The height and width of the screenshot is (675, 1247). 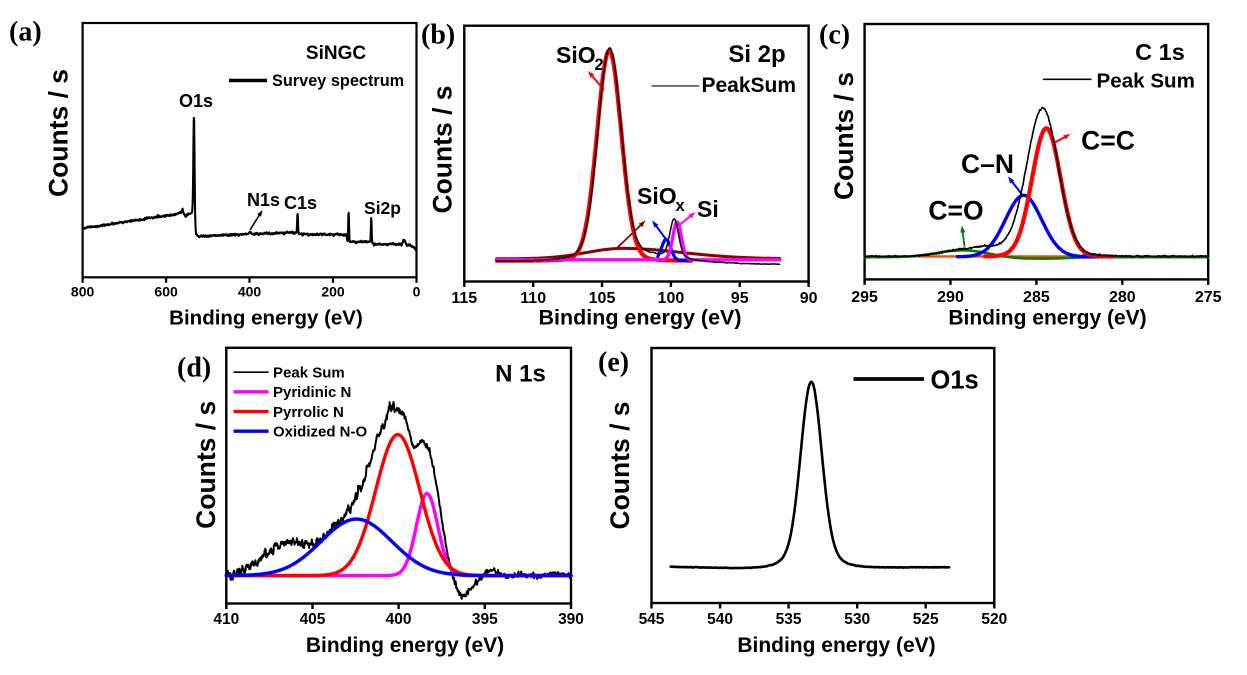 What do you see at coordinates (333, 292) in the screenshot?
I see `svg-text: 200` at bounding box center [333, 292].